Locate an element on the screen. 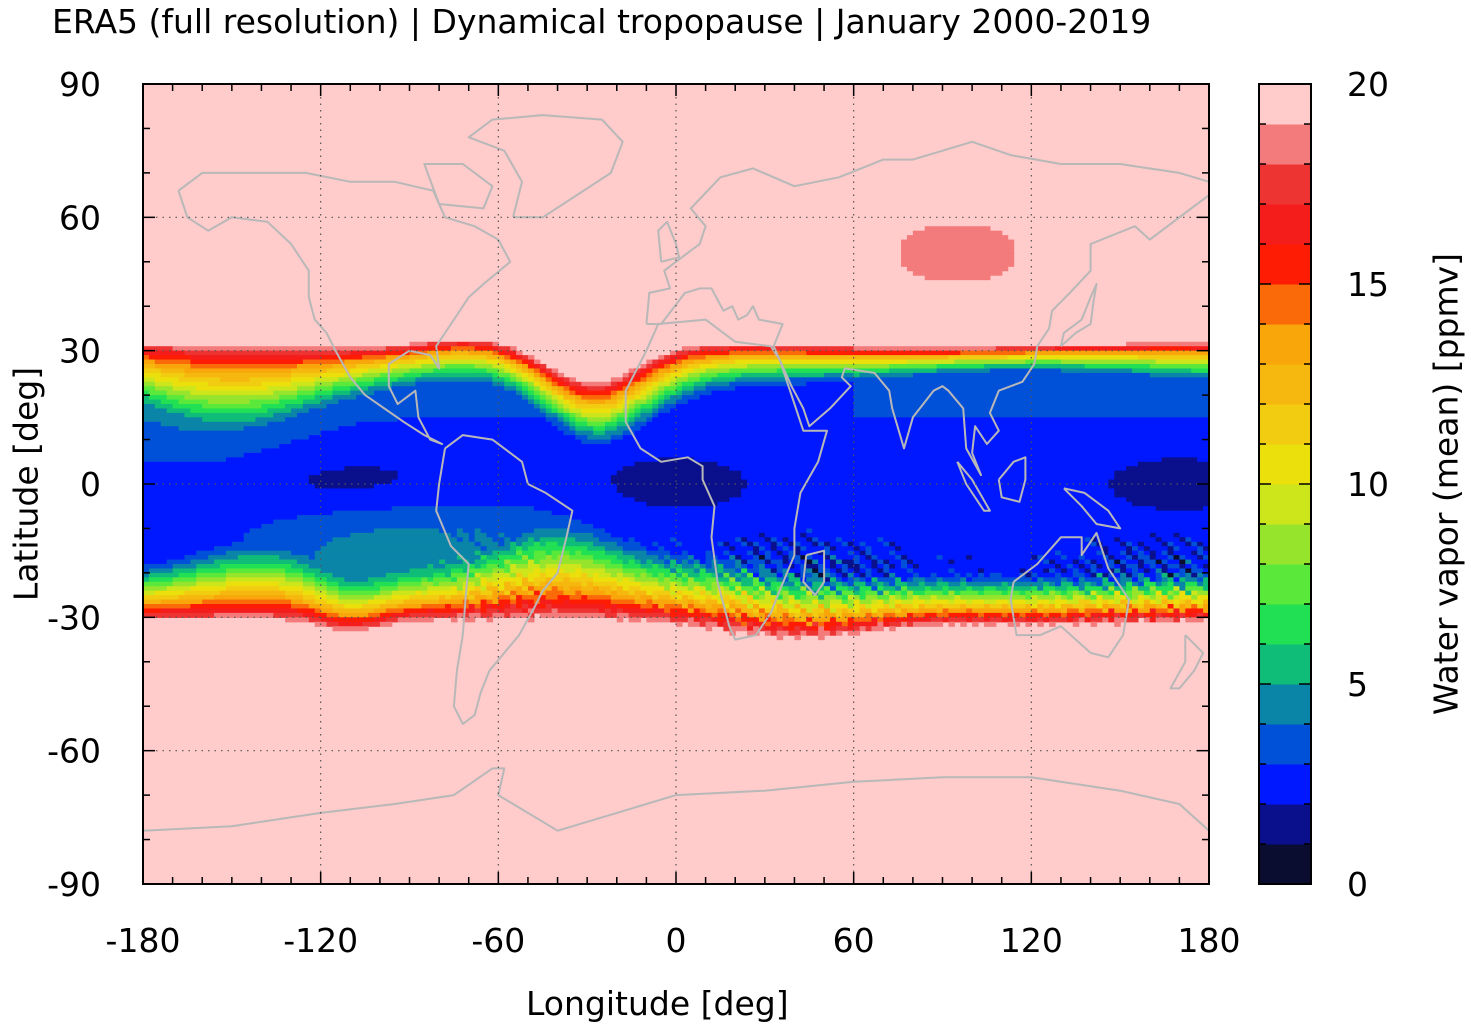 Image resolution: width=1471 pixels, height=1029 pixels. colorbar-level is located at coordinates (1285, 344).